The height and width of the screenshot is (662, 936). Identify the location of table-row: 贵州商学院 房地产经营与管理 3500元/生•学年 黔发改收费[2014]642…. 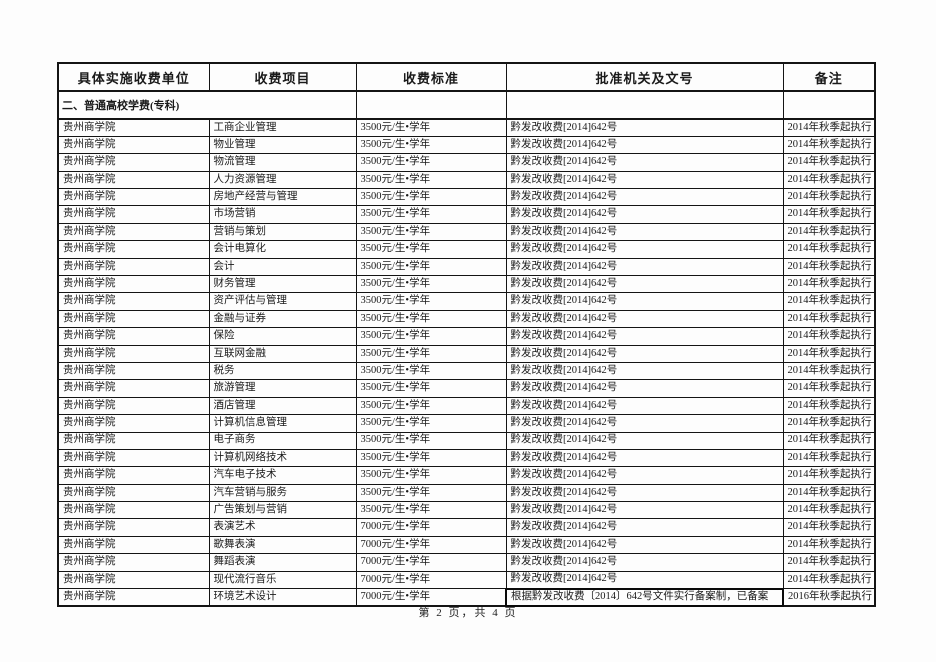
(466, 197).